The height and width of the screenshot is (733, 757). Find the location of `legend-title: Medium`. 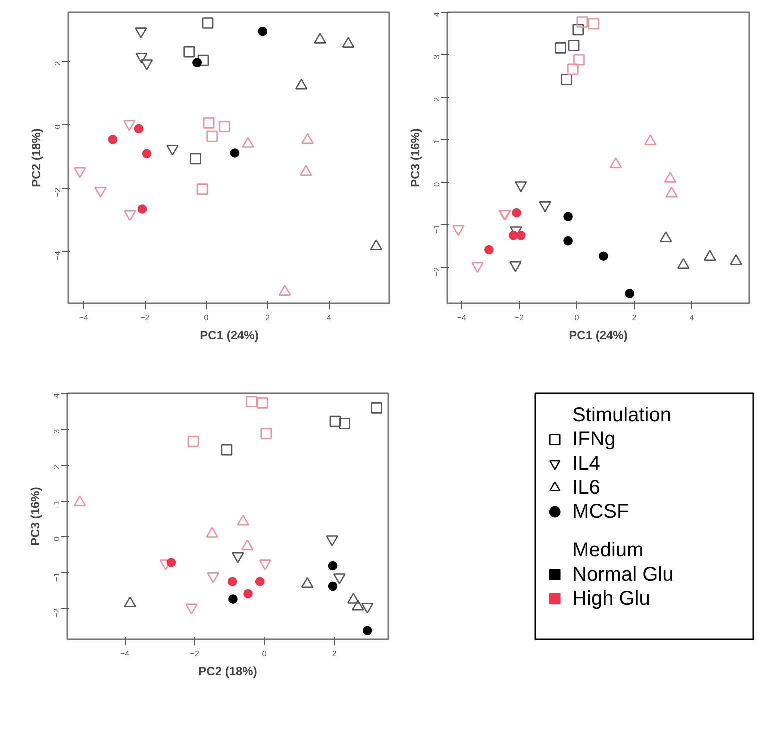

legend-title: Medium is located at coordinates (608, 551).